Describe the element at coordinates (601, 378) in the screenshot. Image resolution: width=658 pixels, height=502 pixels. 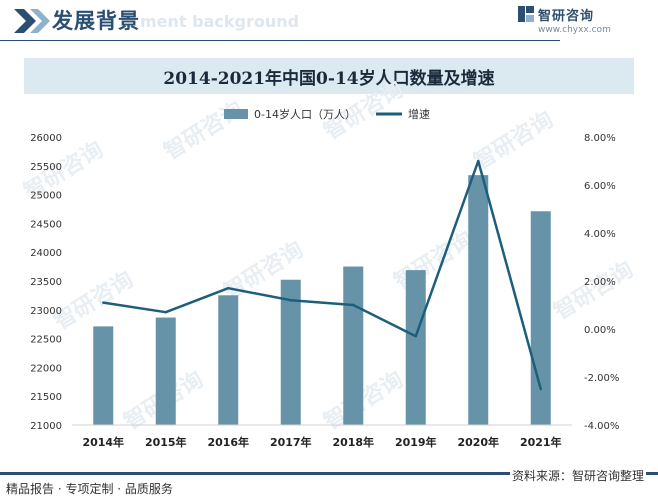
I see `y-right-tick-label: -2.00%` at that location.